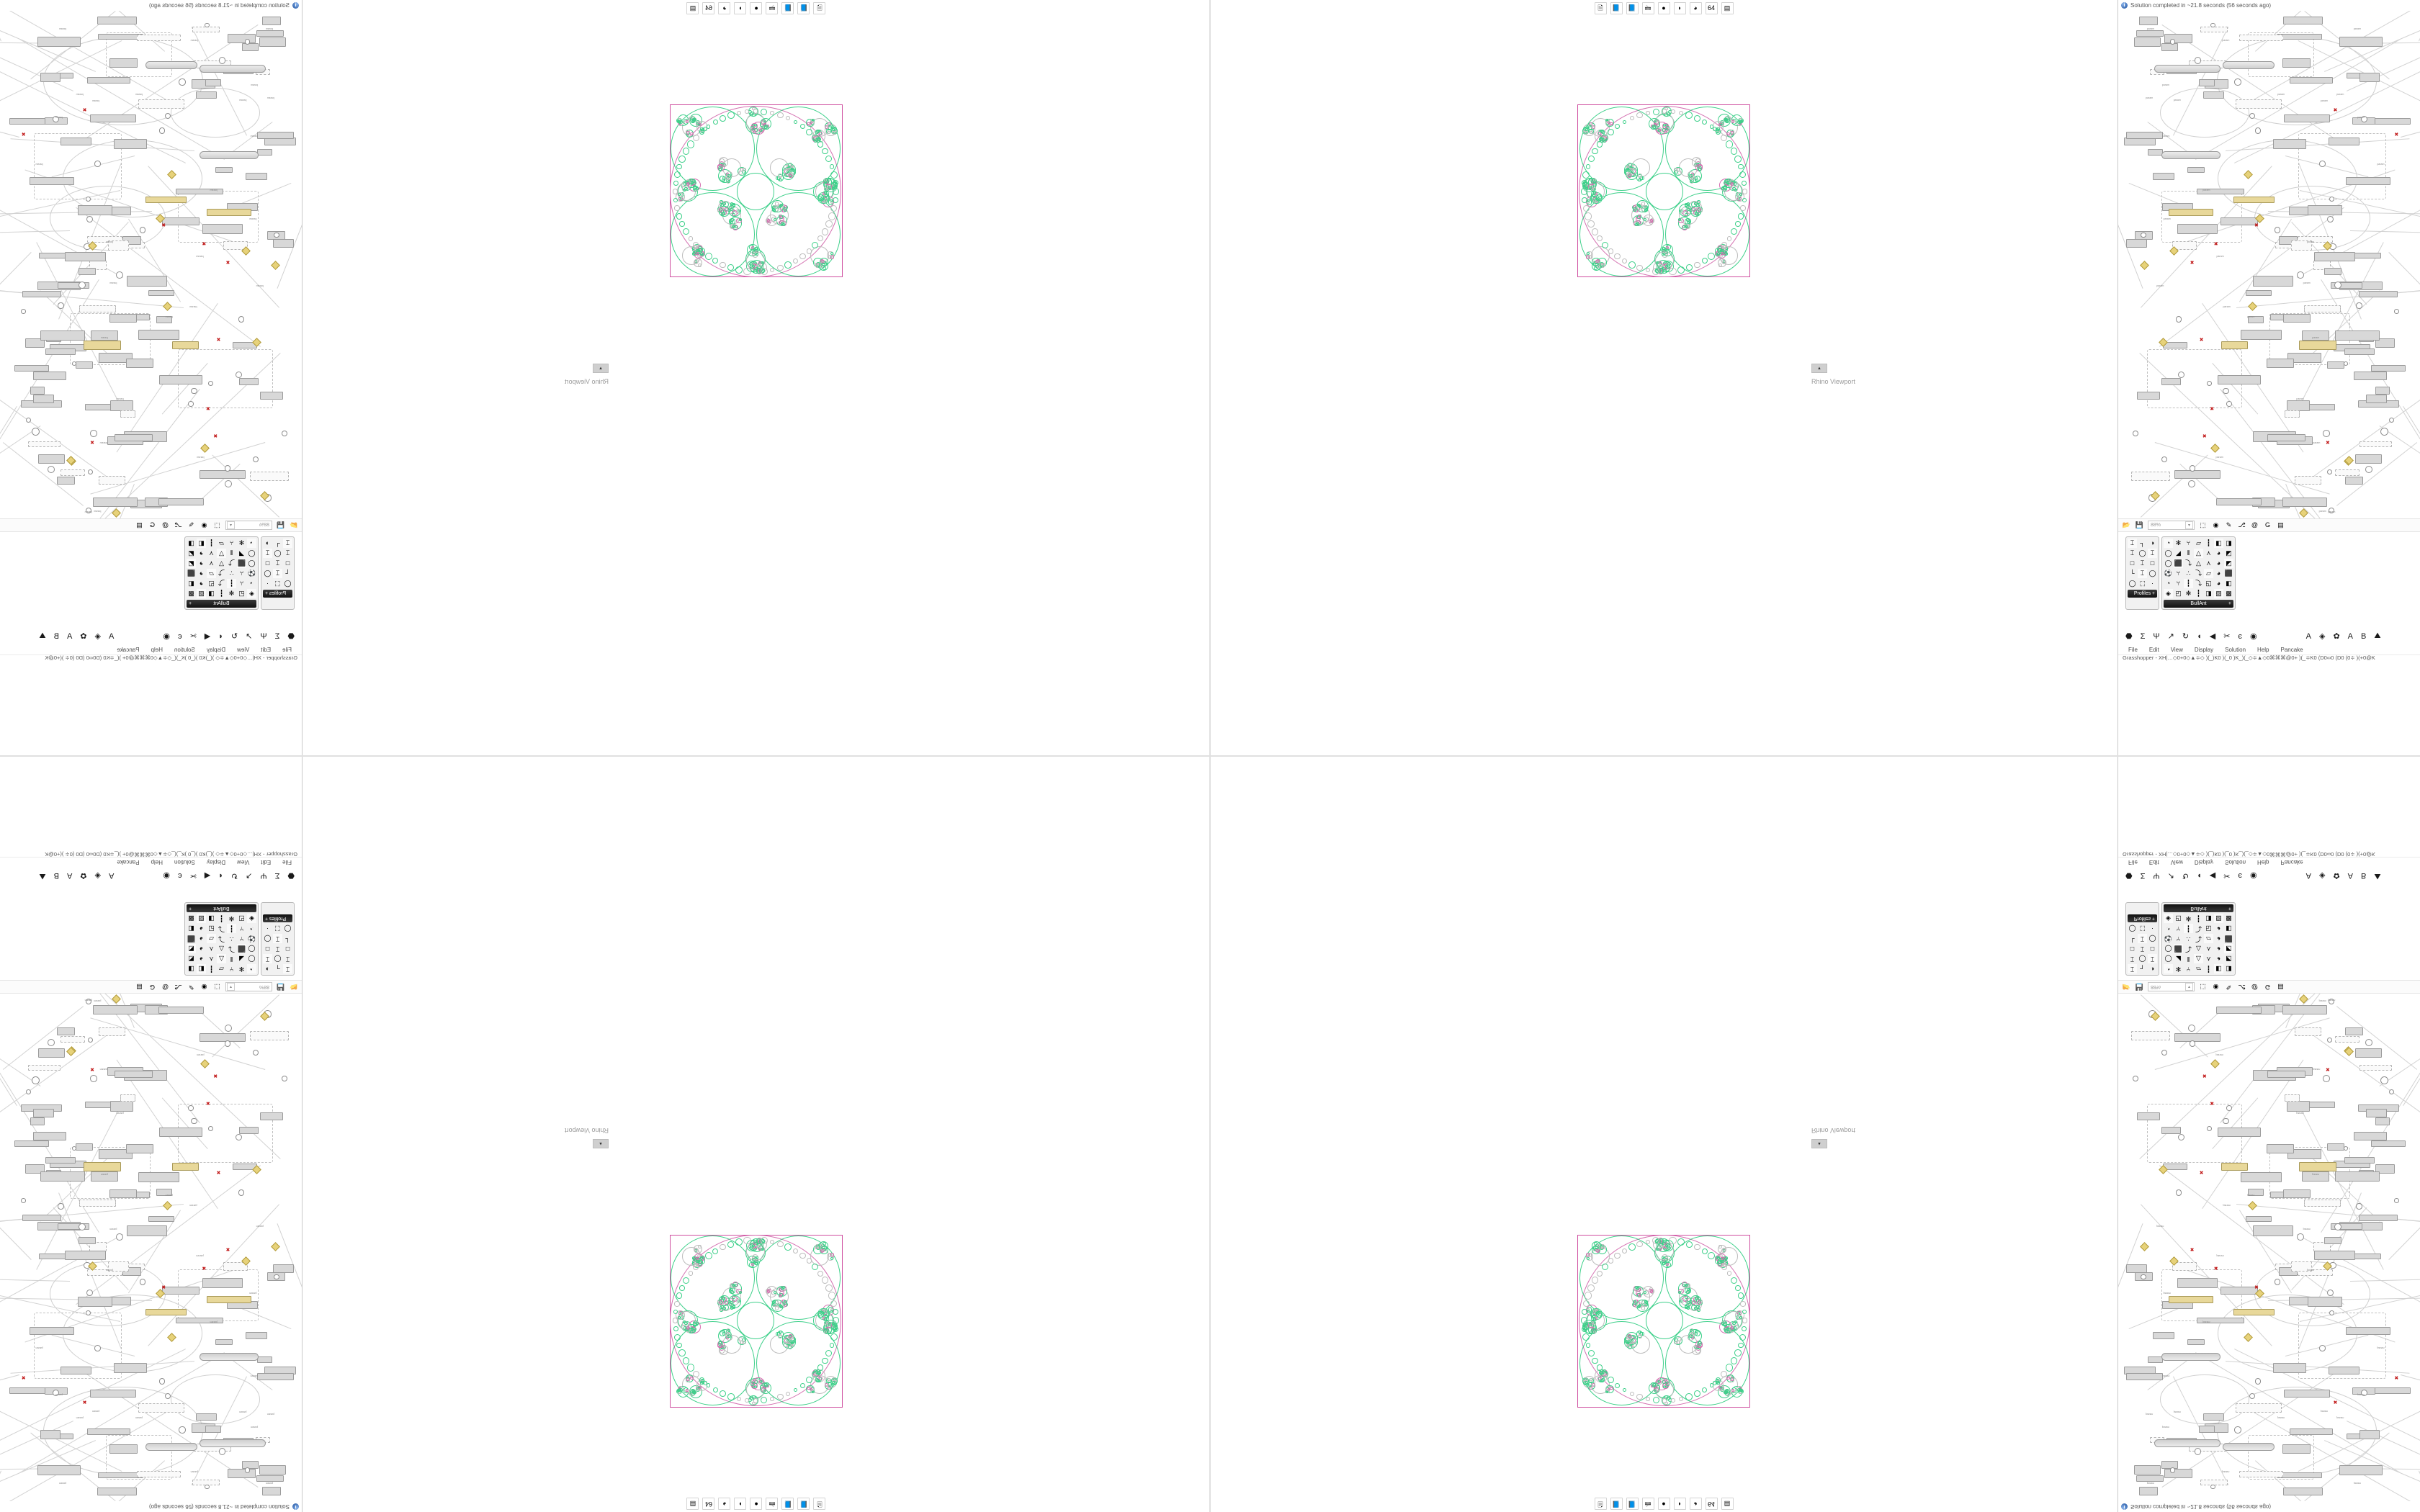 This screenshot has width=2420, height=1512. Describe the element at coordinates (756, 8) in the screenshot. I see `taskbar-tray-top: 🗎 📘 📘 🖮 ● ◗ ◕ 64 ▤` at that location.